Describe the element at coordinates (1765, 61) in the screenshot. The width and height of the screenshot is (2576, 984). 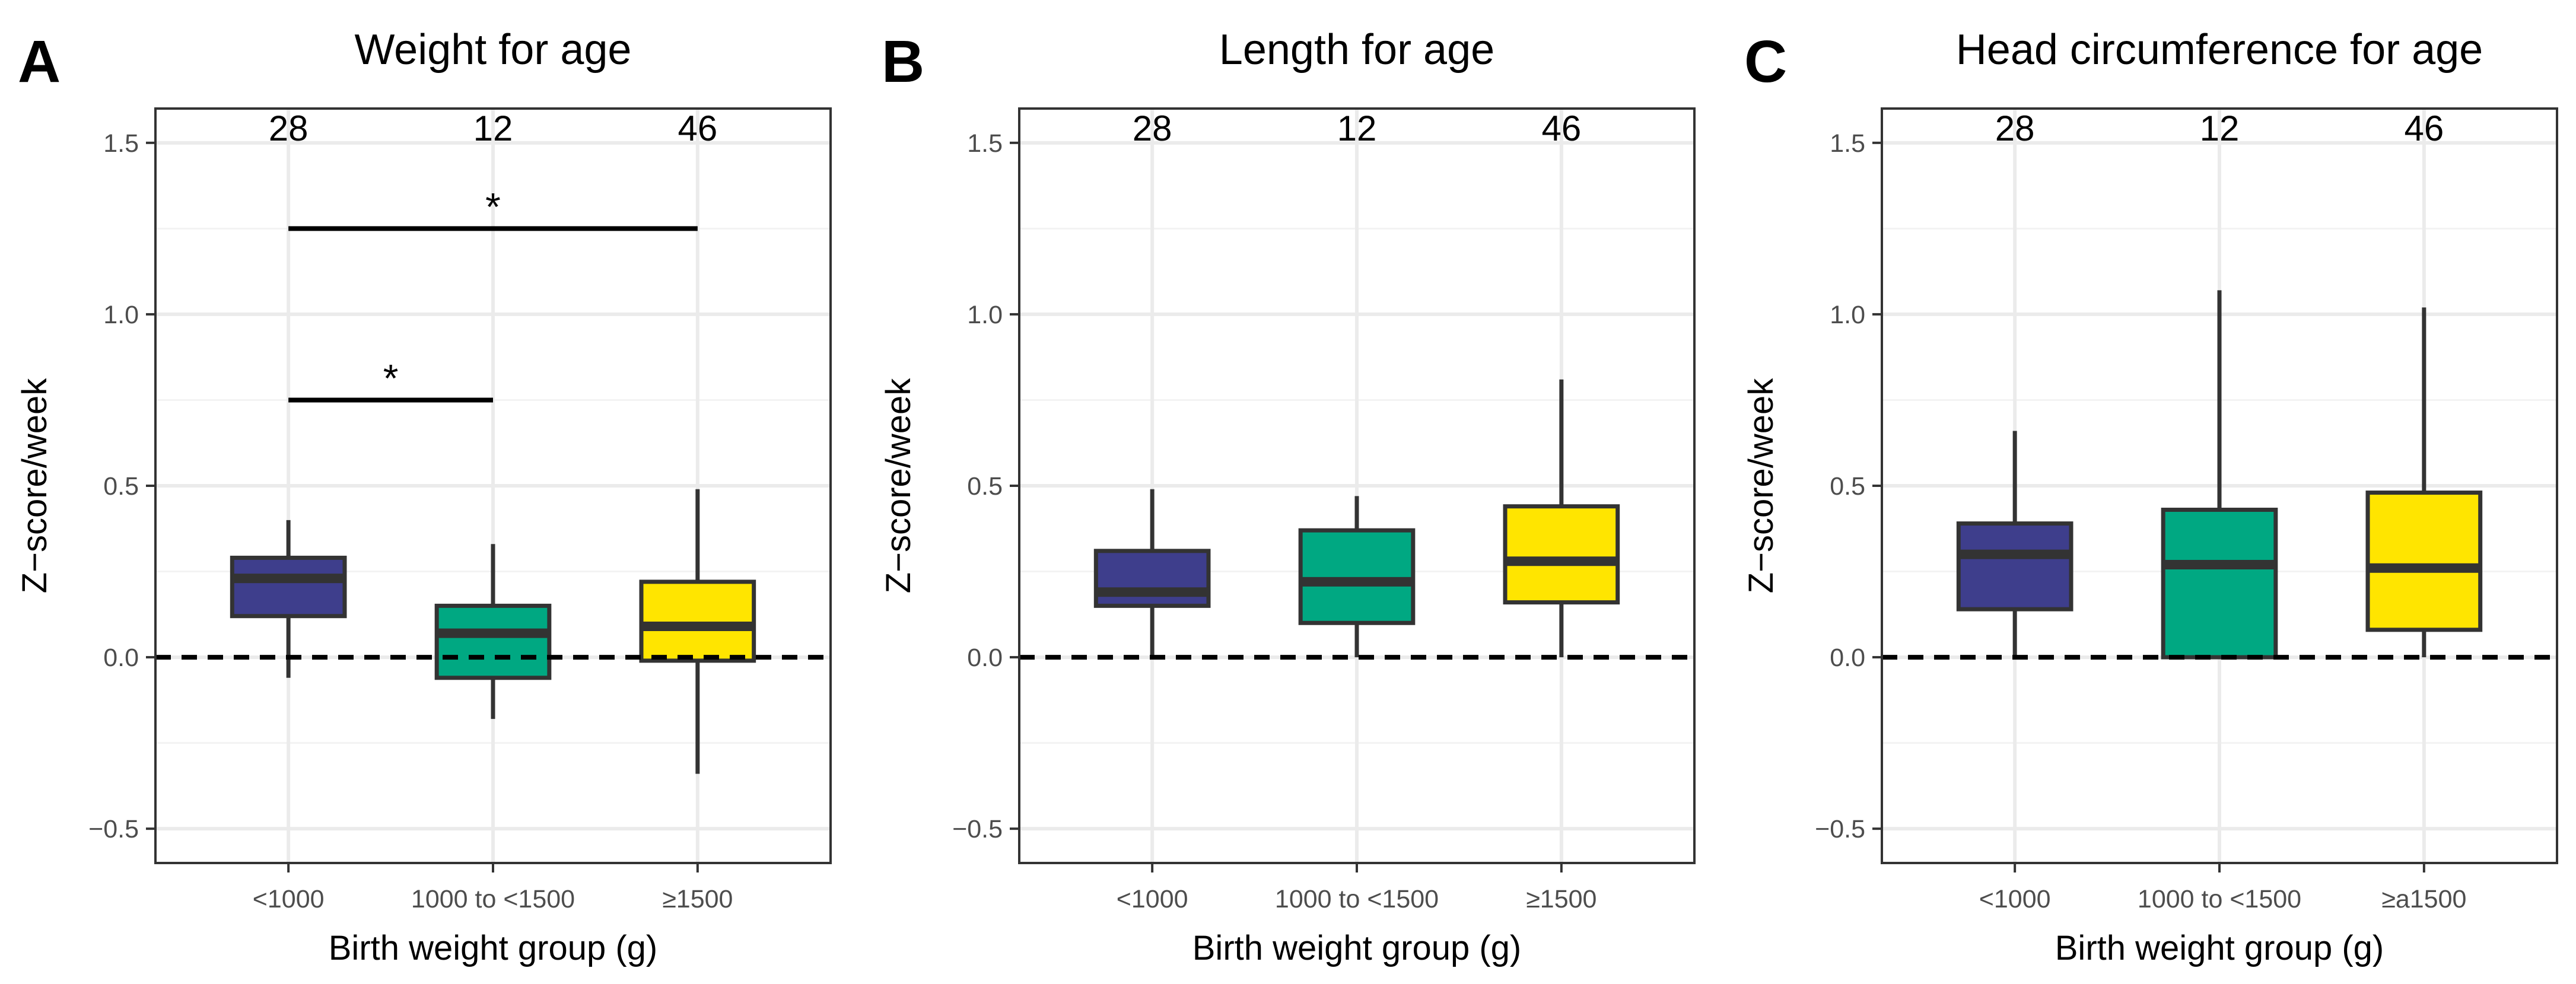
I see `panel-letter: C` at that location.